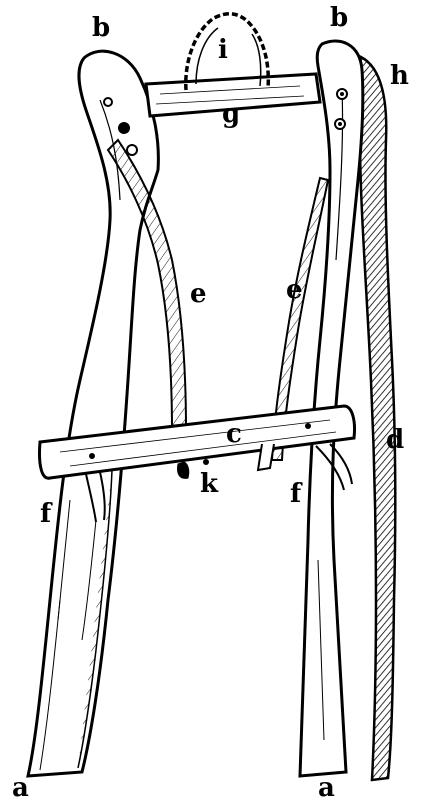  I want to click on label-i: i, so click(223, 50).